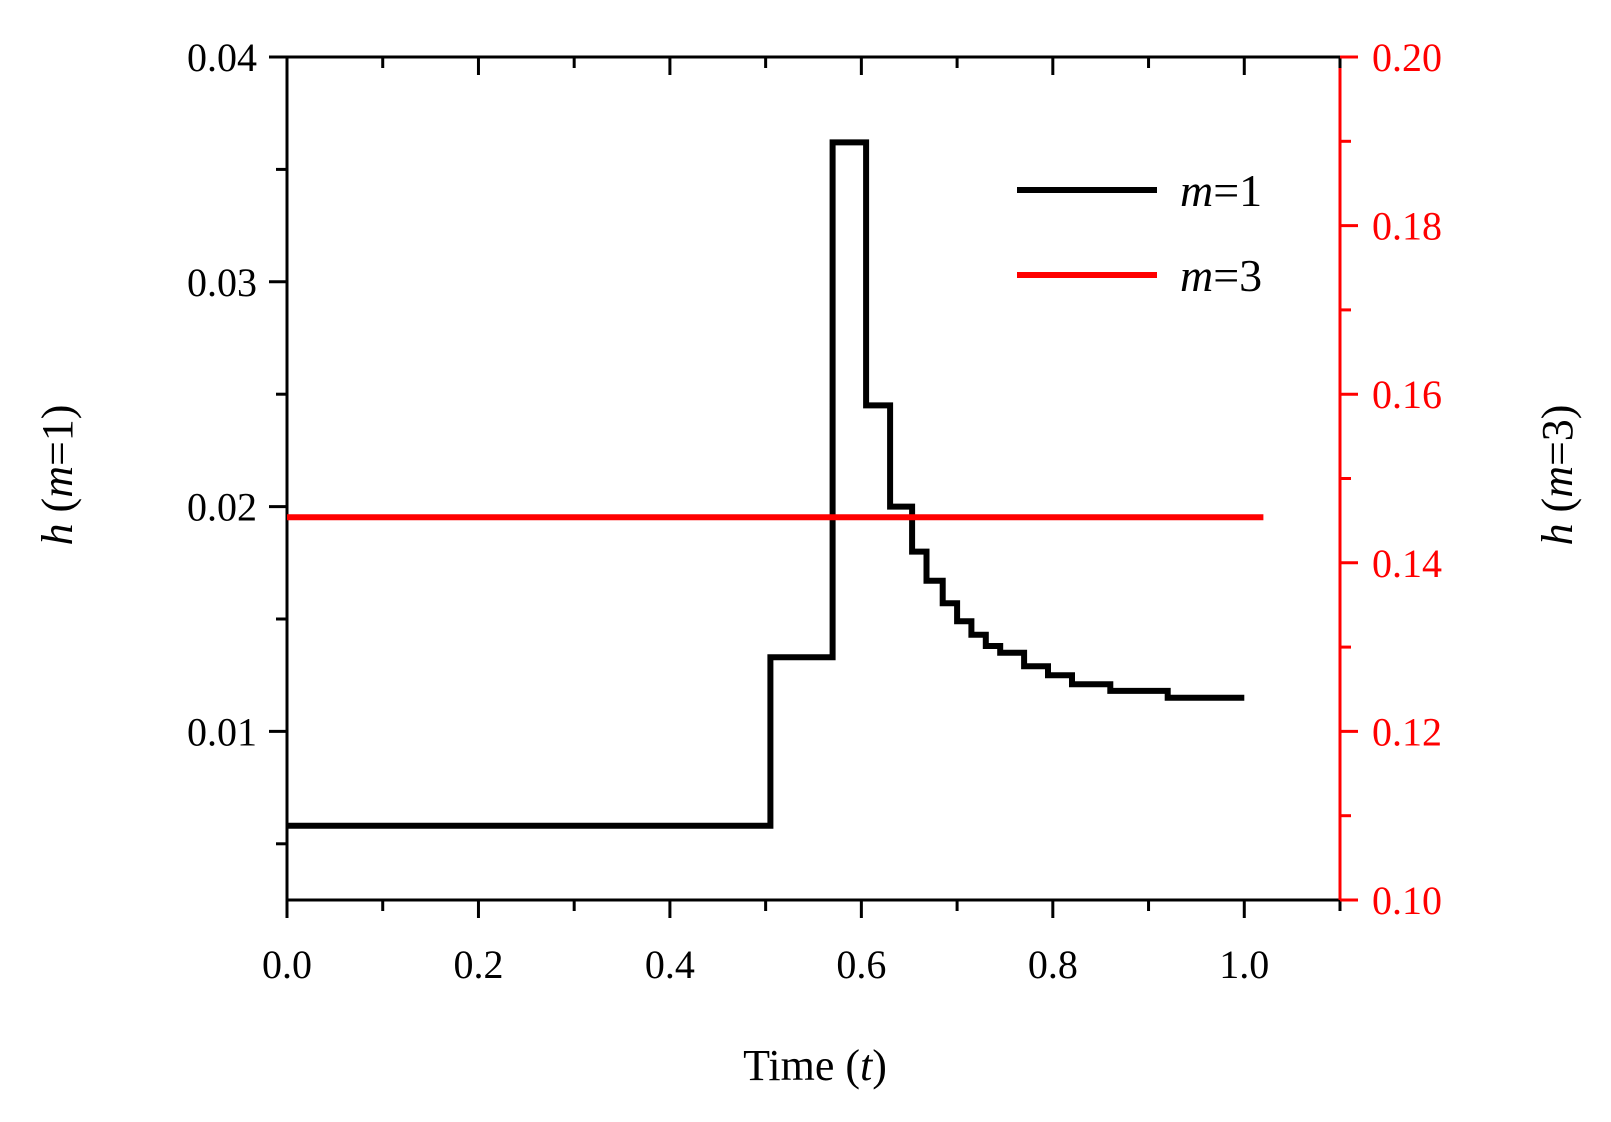  I want to click on y-right-tick-label: 0.10, so click(1407, 900).